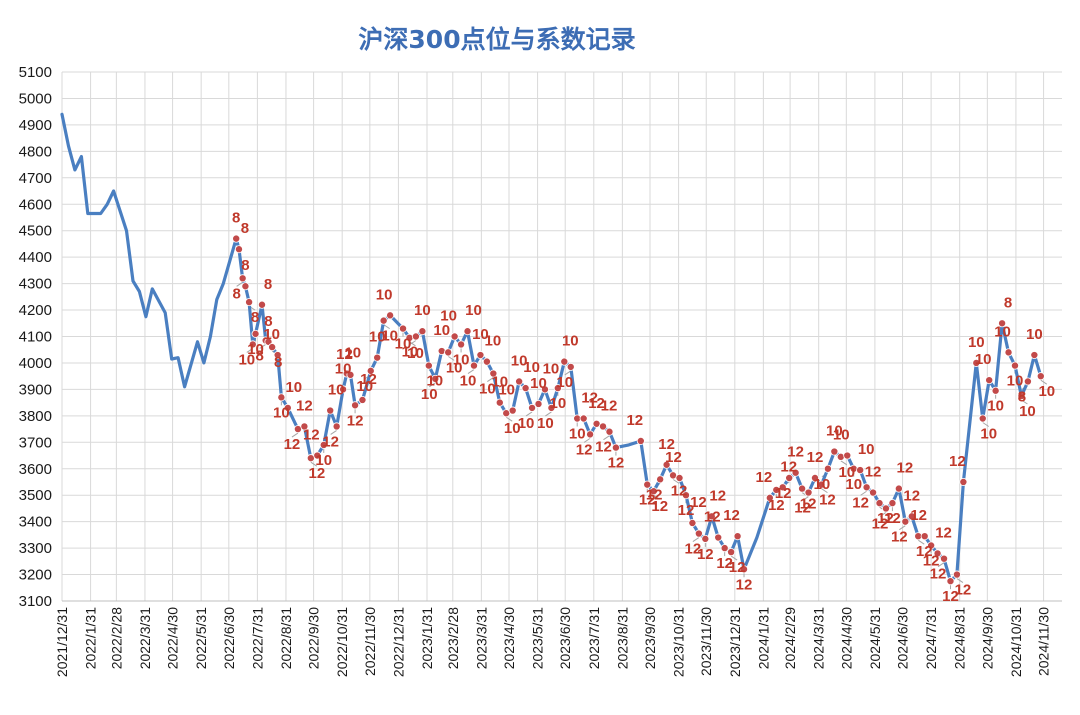 The width and height of the screenshot is (1080, 715). What do you see at coordinates (650, 638) in the screenshot?
I see `x-tick-label: 2023/9/30` at bounding box center [650, 638].